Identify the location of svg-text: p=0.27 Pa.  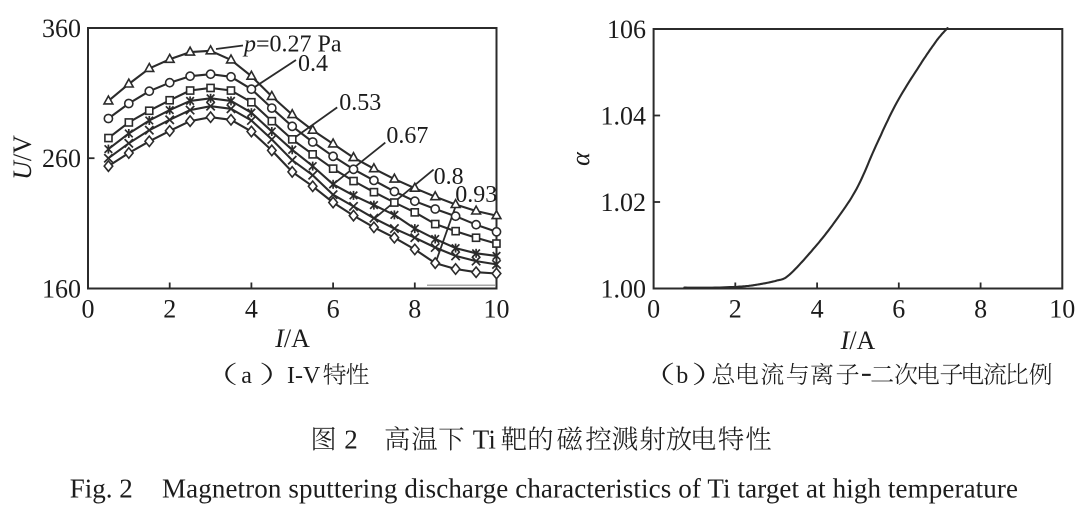
(292, 45).